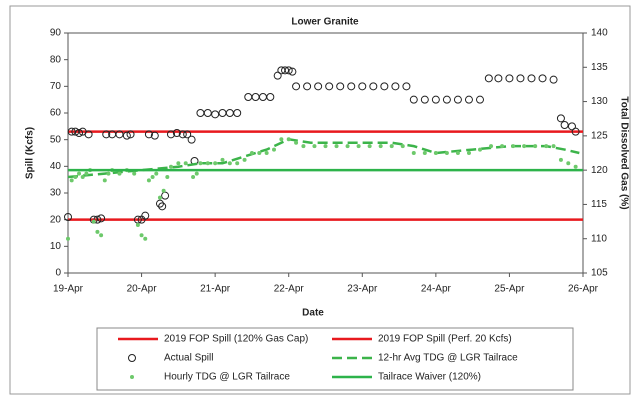 This screenshot has width=643, height=398. Describe the element at coordinates (56, 193) in the screenshot. I see `y-tick-label: 30` at that location.